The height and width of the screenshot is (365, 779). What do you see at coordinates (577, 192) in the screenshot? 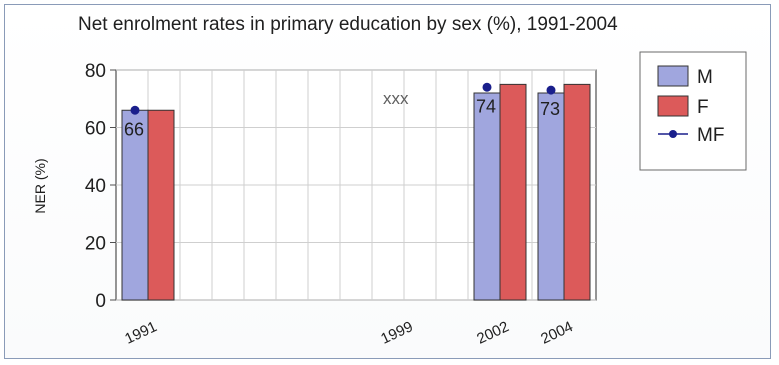
I see `bar-f-2004` at bounding box center [577, 192].